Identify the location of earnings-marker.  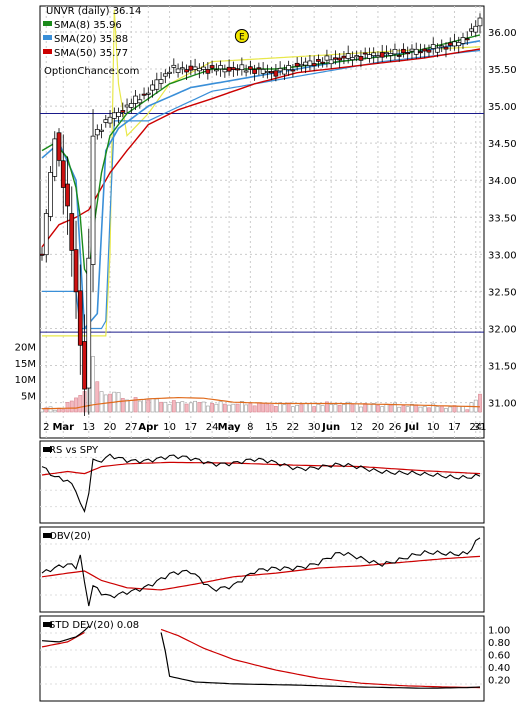
(241, 36).